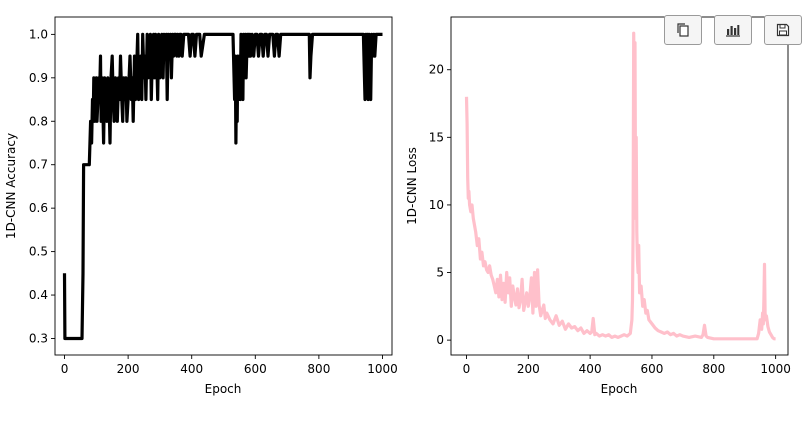 Image resolution: width=806 pixels, height=426 pixels. I want to click on accuracy-xtick-label: 0, so click(65, 369).